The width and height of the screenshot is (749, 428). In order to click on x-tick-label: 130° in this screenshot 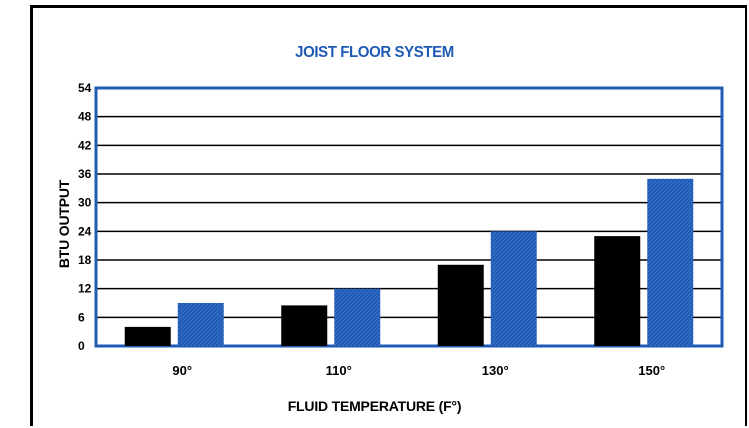, I will do `click(495, 370)`.